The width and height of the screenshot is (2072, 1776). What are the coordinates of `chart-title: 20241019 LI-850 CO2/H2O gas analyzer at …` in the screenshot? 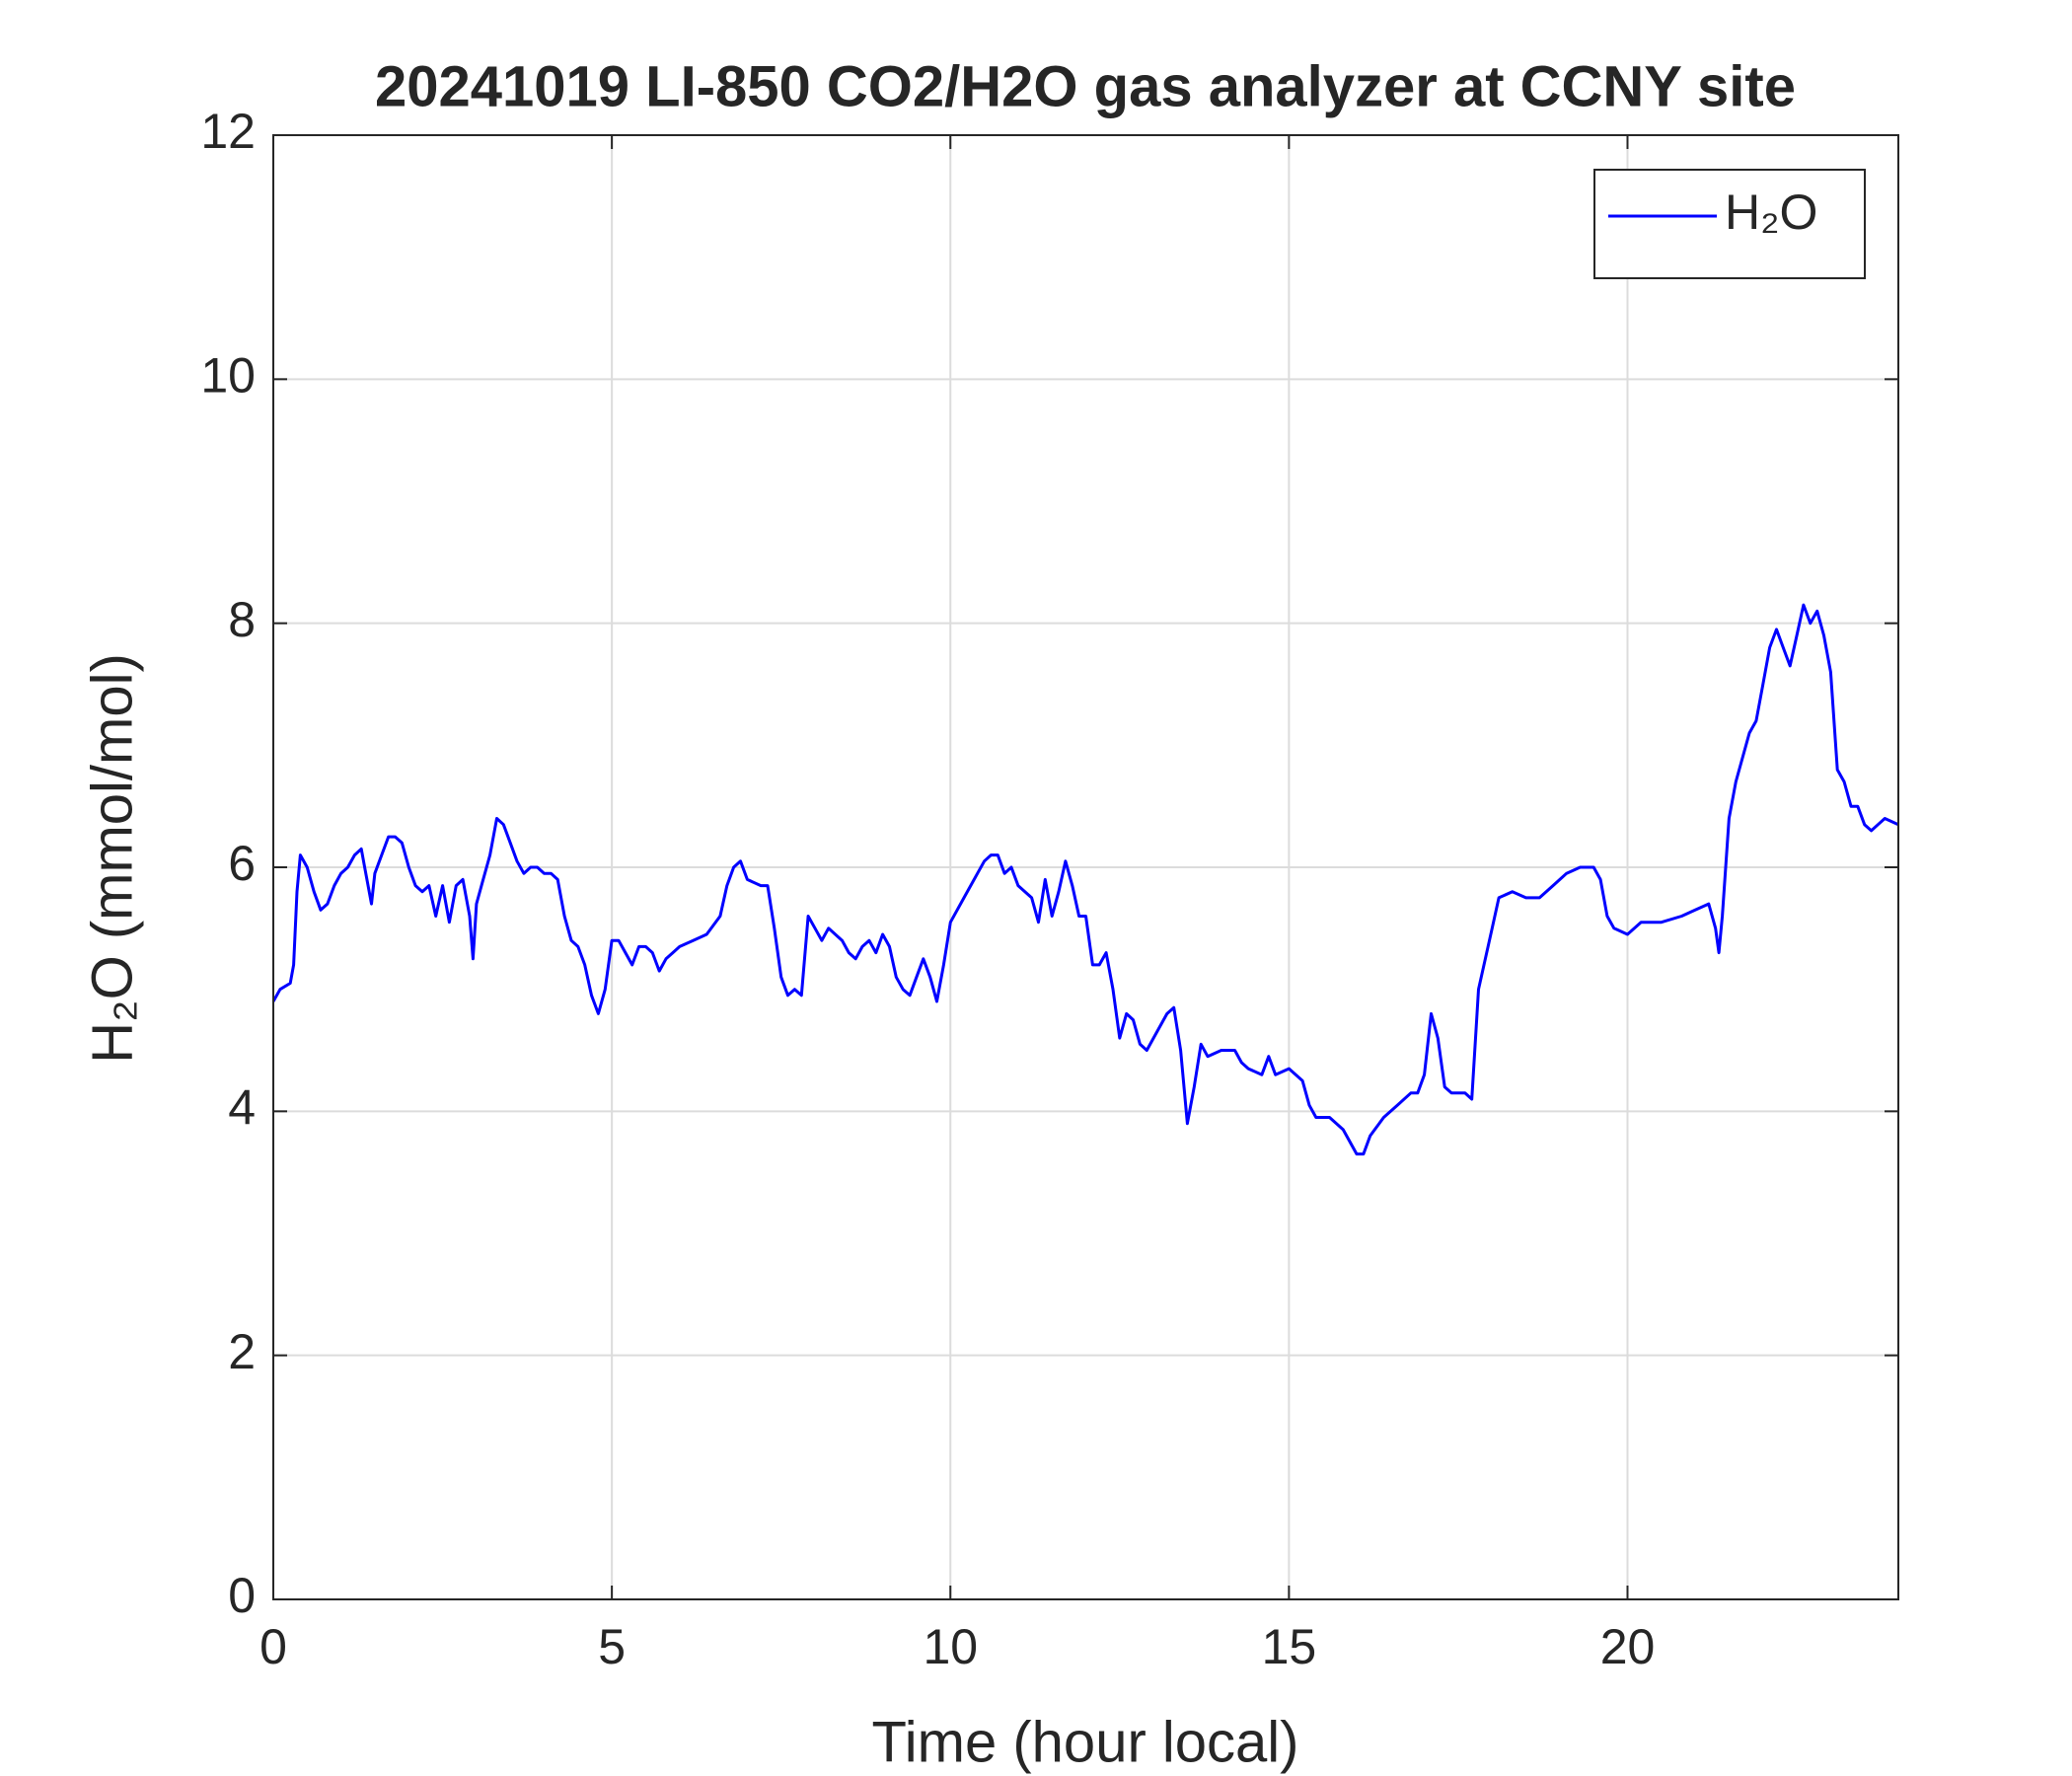 It's located at (1085, 86).